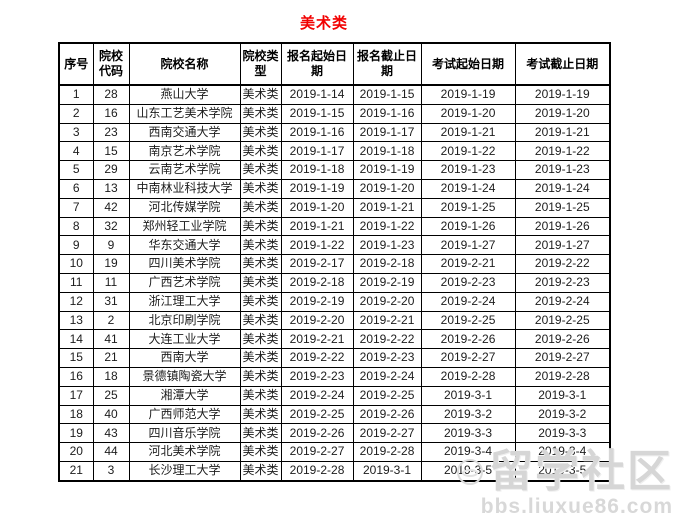  I want to click on table-cell-5: 2019-2-28, so click(387, 452).